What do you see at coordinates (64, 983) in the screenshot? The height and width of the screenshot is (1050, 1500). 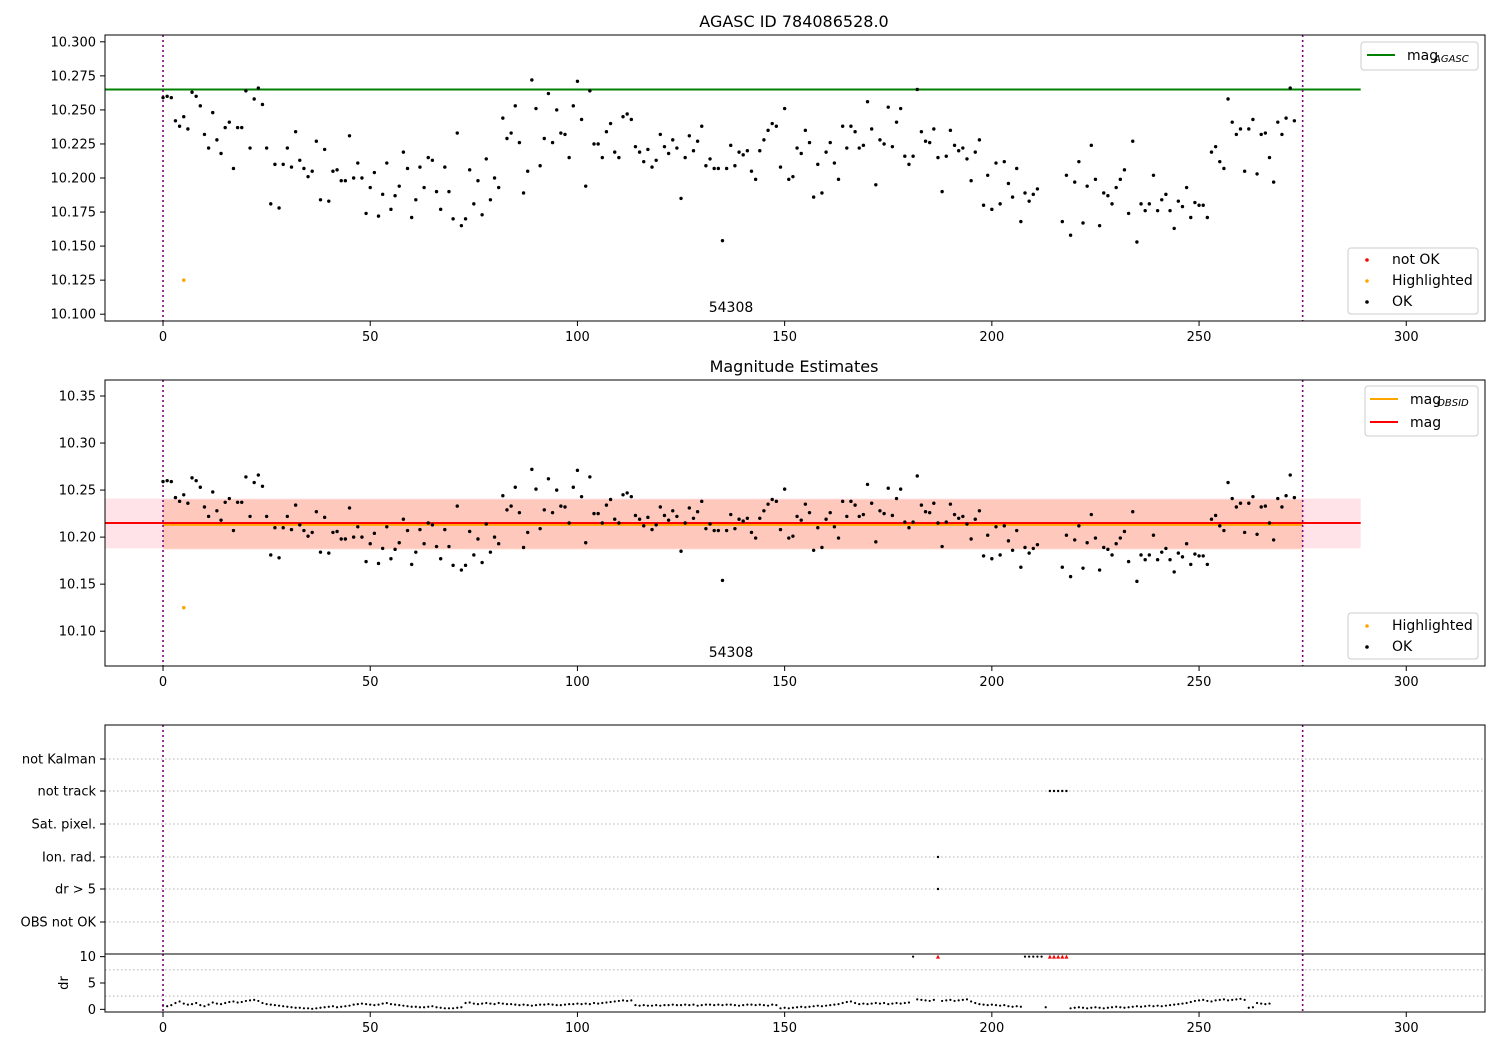 I see `panel-4-ylabel: dr` at bounding box center [64, 983].